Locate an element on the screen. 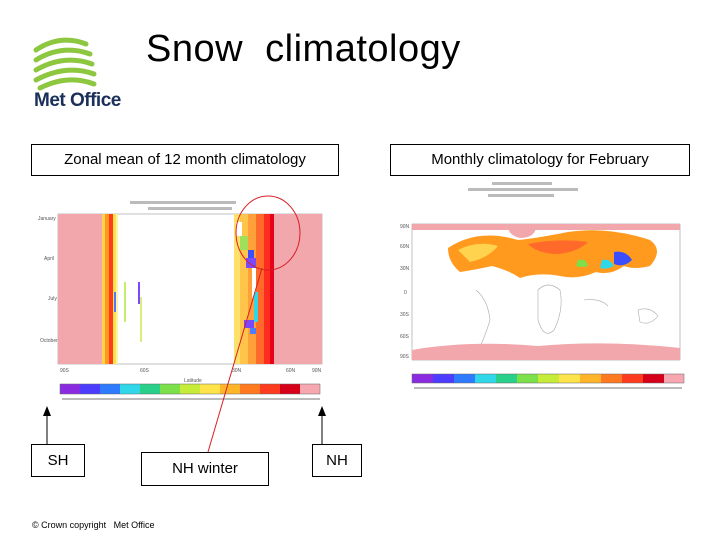 The width and height of the screenshot is (720, 540). svg-text: 0 is located at coordinates (405, 293).